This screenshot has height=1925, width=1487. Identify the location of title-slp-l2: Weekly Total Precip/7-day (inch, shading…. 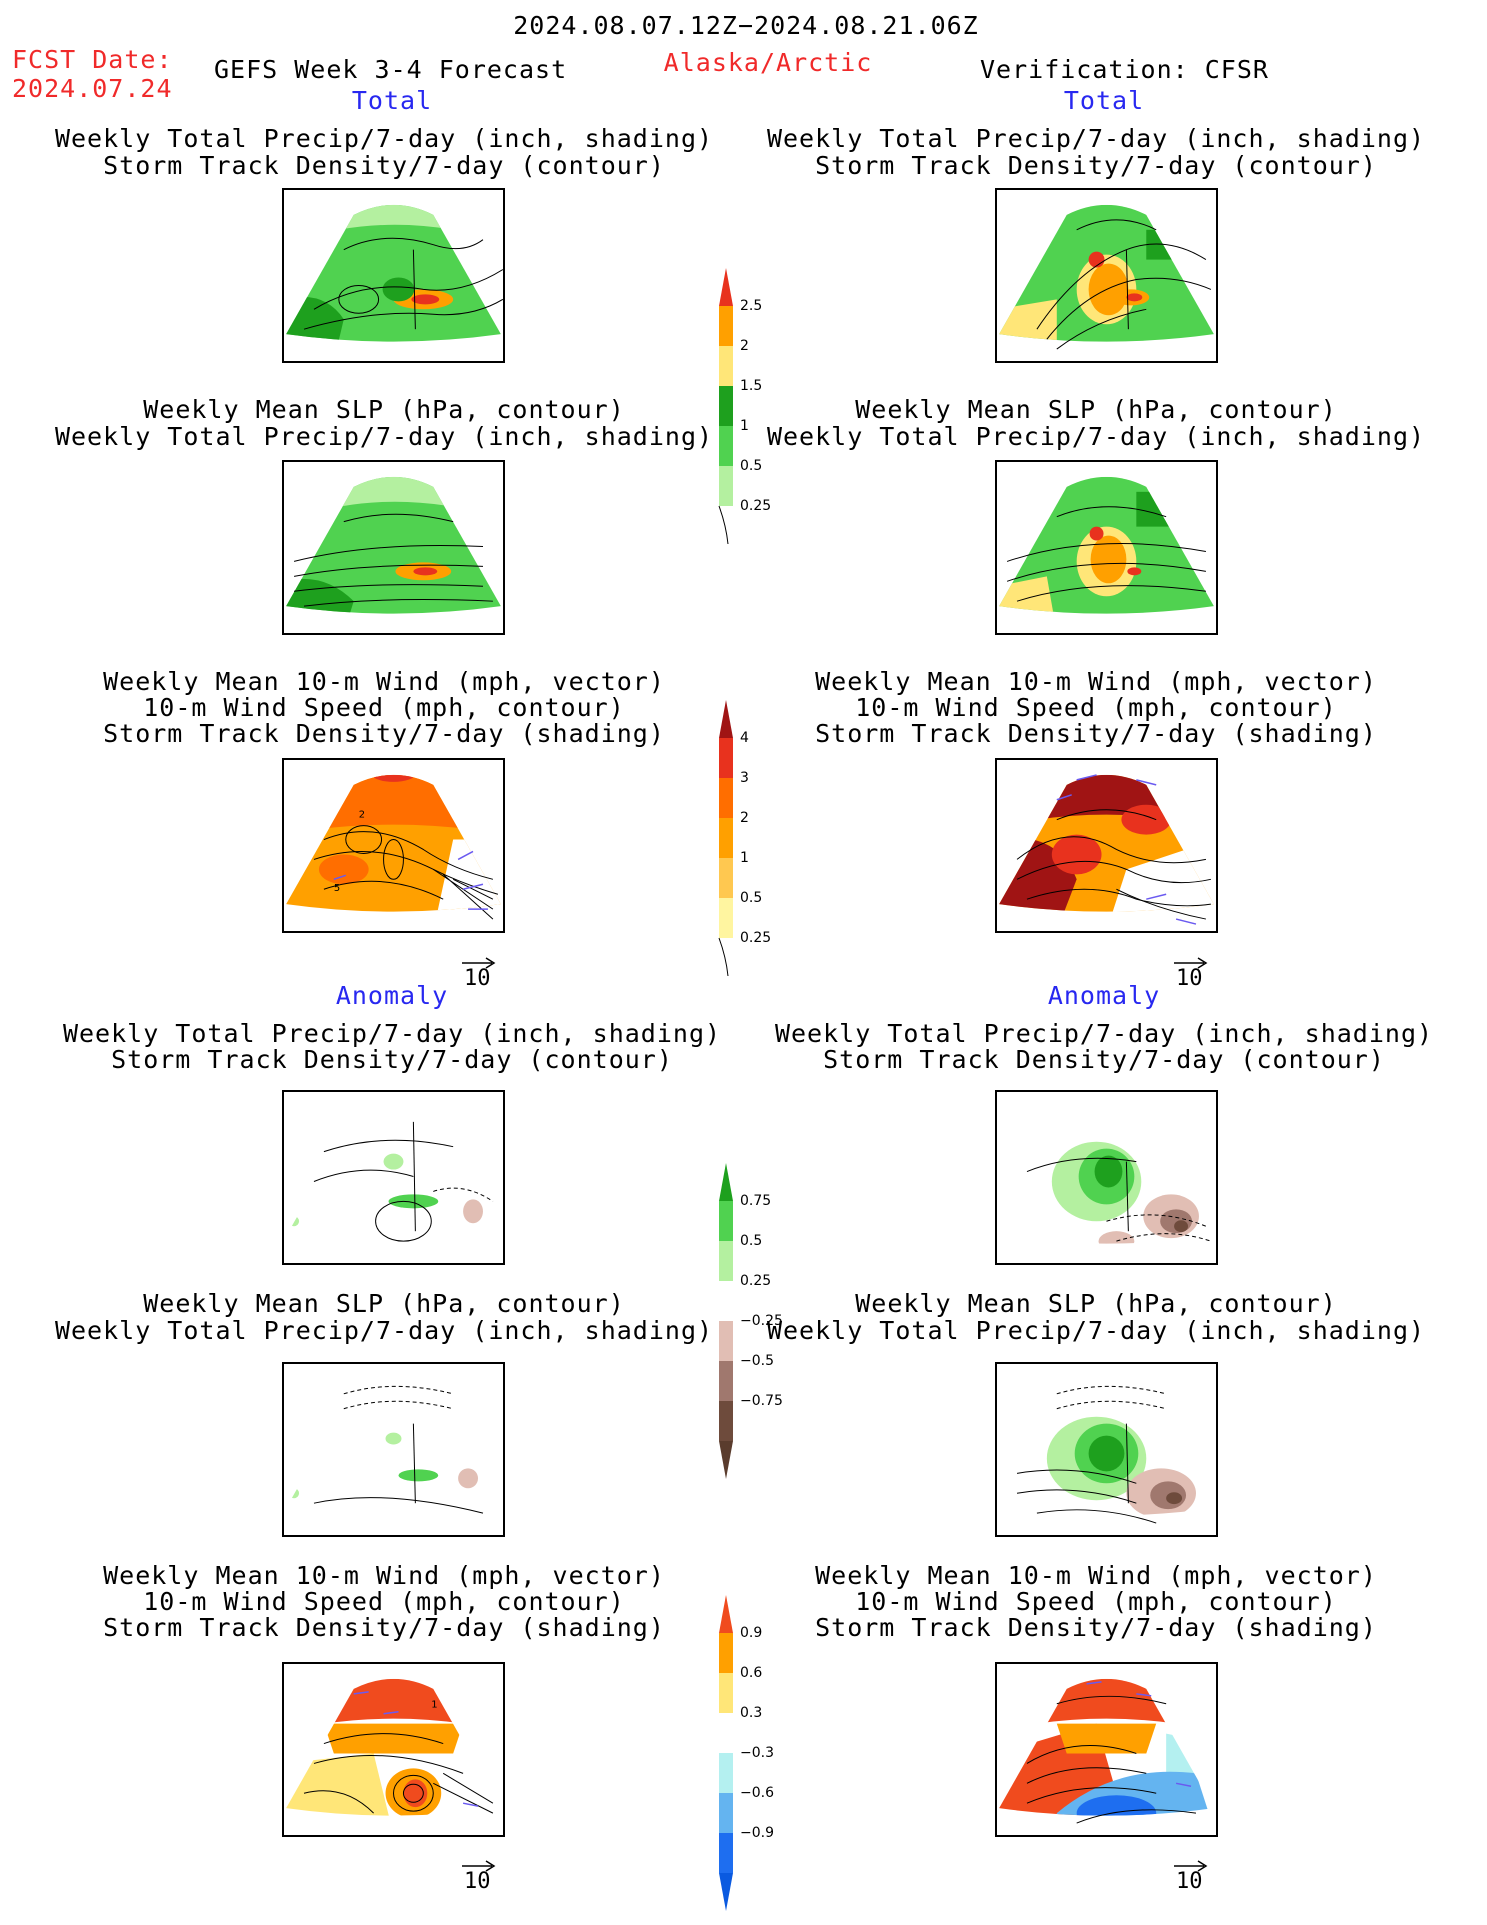
(384, 436).